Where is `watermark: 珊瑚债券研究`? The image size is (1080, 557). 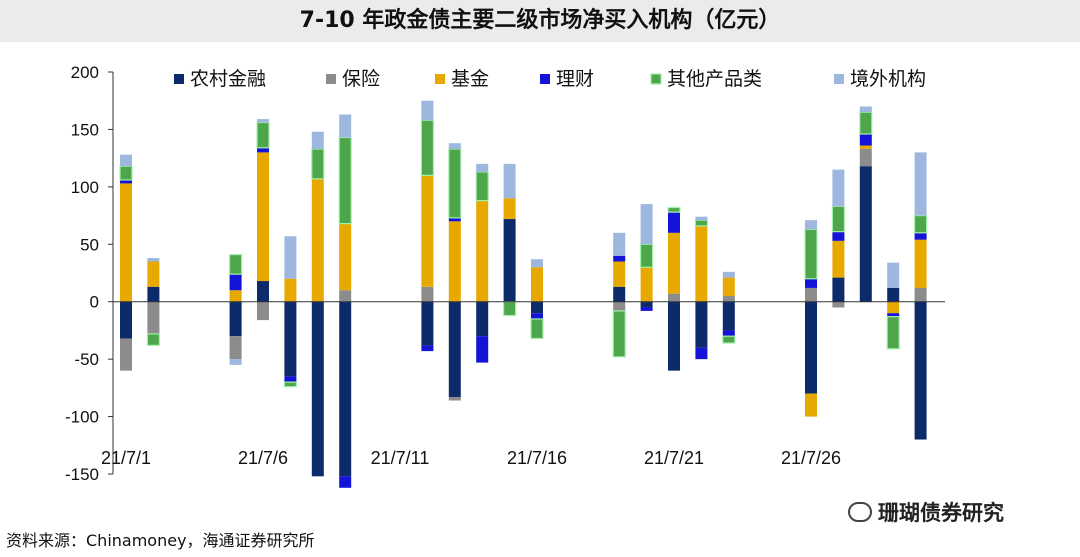 watermark: 珊瑚债券研究 is located at coordinates (926, 512).